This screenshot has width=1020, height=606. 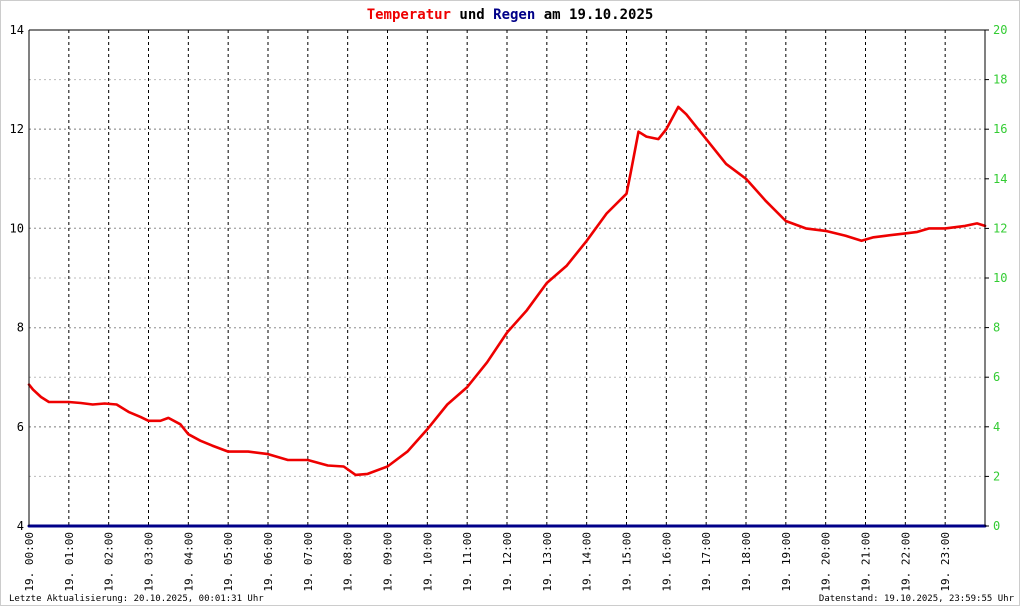 I want to click on x-tick-0: 19. 00:00, so click(x=29, y=562).